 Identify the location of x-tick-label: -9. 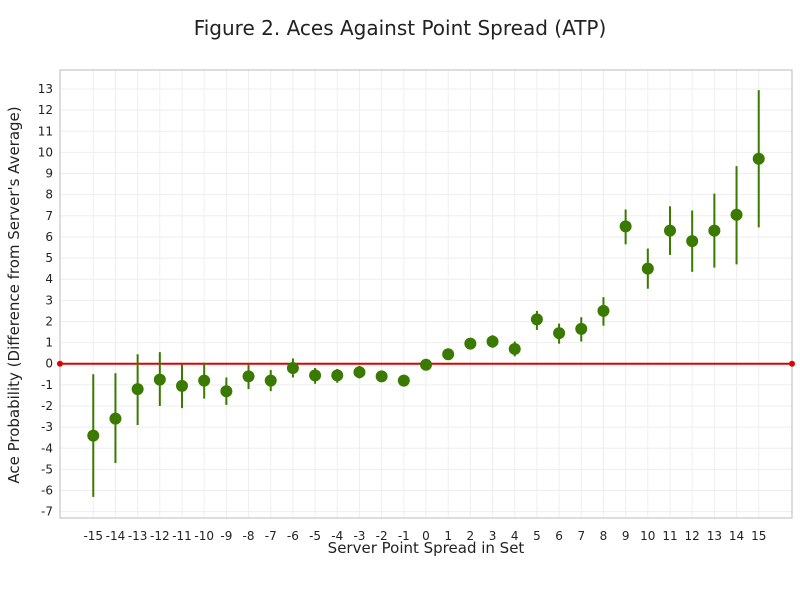
(226, 536).